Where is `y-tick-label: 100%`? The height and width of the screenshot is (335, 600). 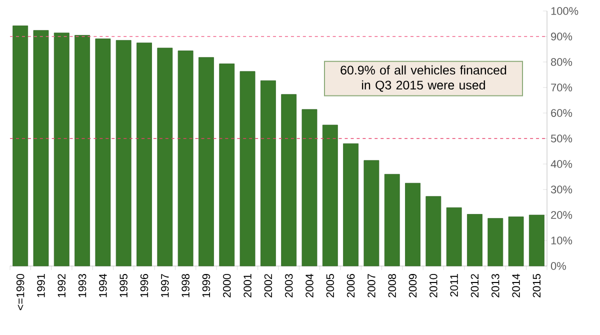
y-tick-label: 100% is located at coordinates (564, 11).